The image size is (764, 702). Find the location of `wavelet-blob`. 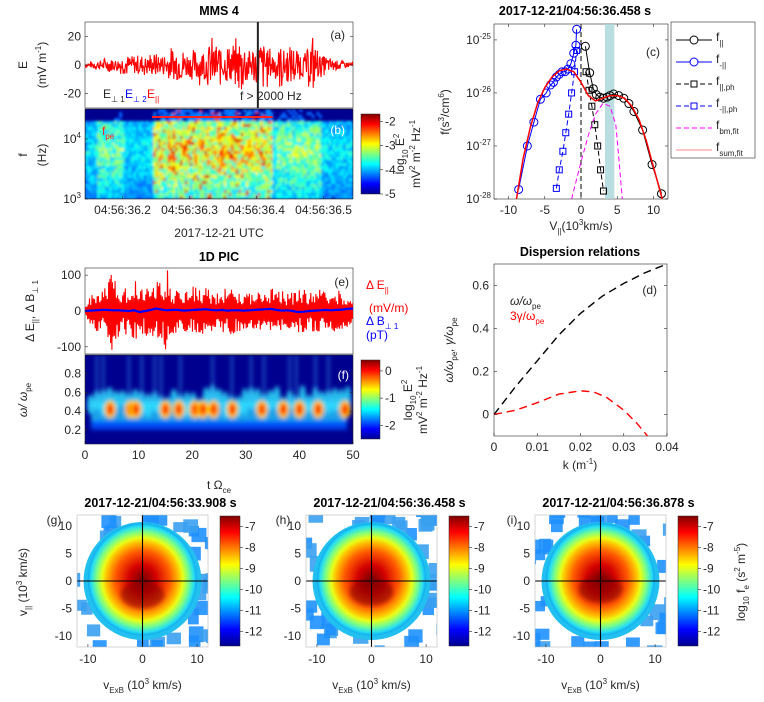

wavelet-blob is located at coordinates (187, 405).